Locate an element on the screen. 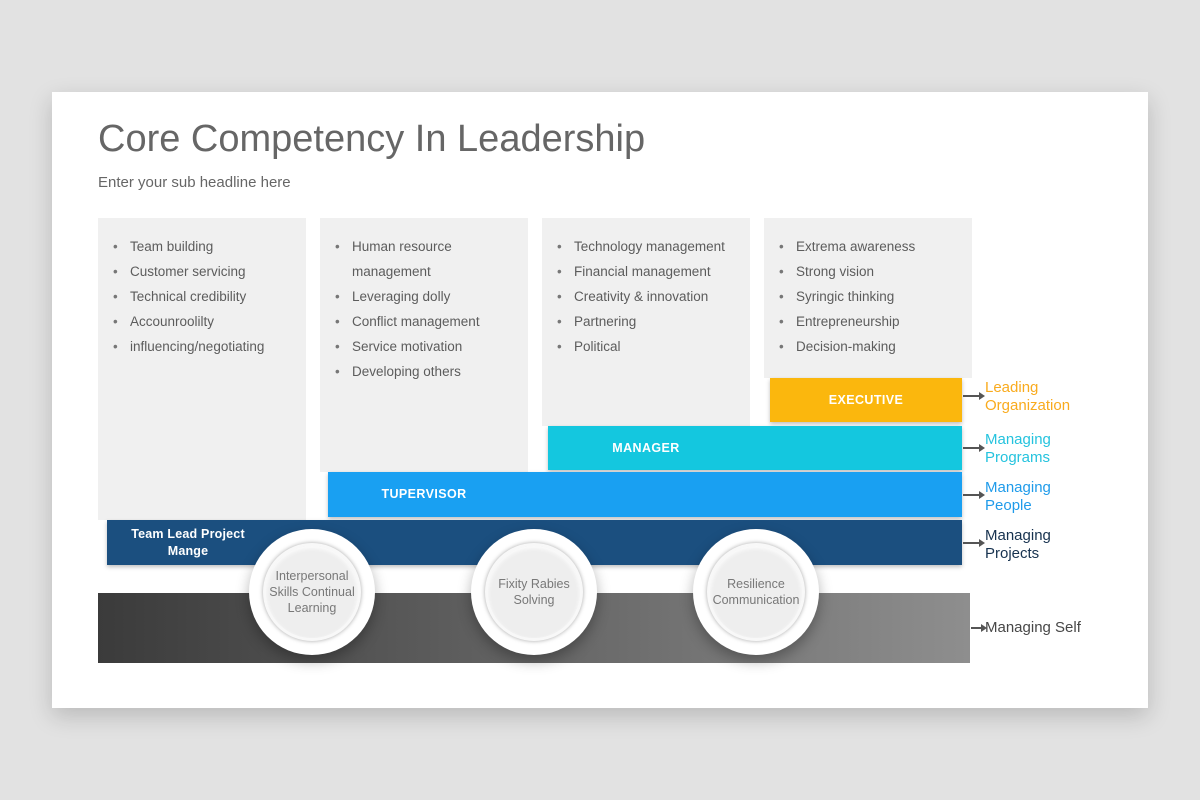 This screenshot has width=1200, height=800. list-item: Financial management is located at coordinates (642, 271).